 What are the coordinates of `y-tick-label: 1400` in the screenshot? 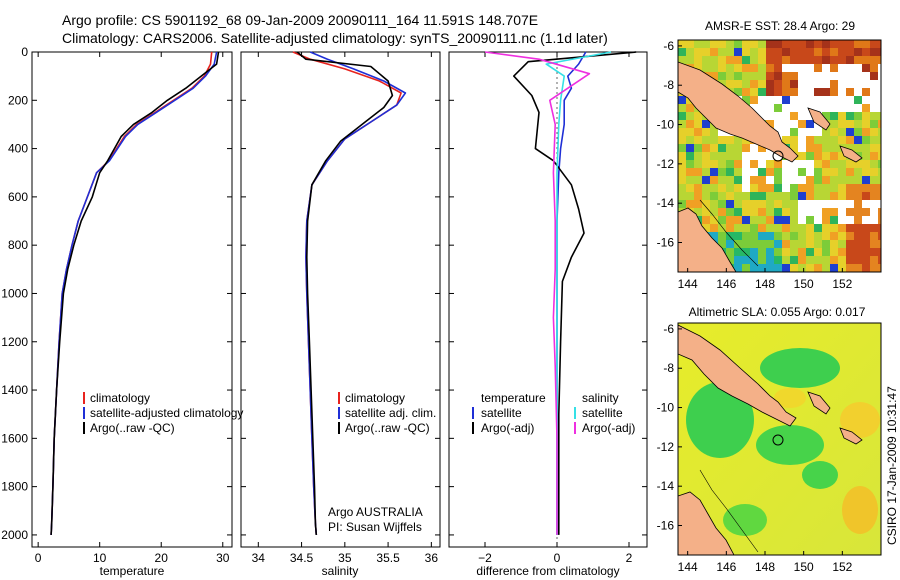 It's located at (14, 390).